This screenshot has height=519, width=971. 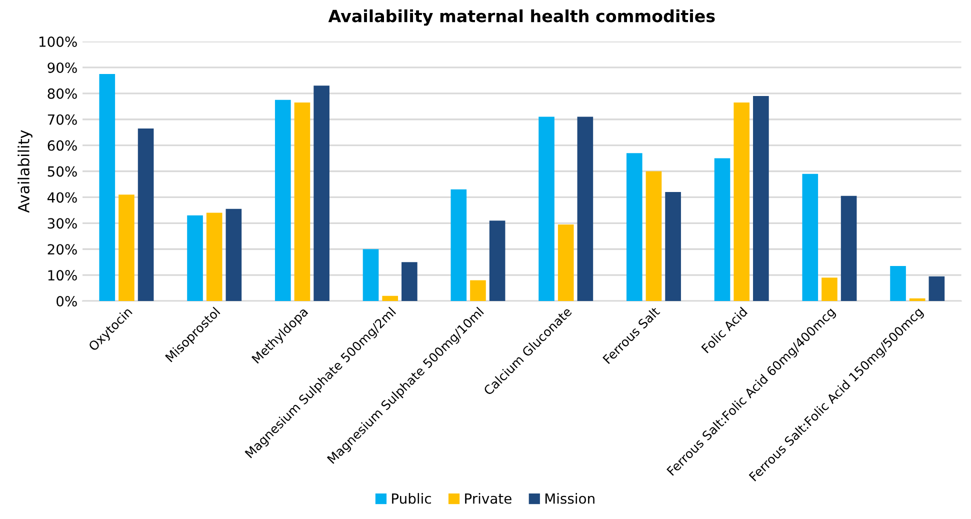 I want to click on y-tick-label: 30%, so click(x=62, y=223).